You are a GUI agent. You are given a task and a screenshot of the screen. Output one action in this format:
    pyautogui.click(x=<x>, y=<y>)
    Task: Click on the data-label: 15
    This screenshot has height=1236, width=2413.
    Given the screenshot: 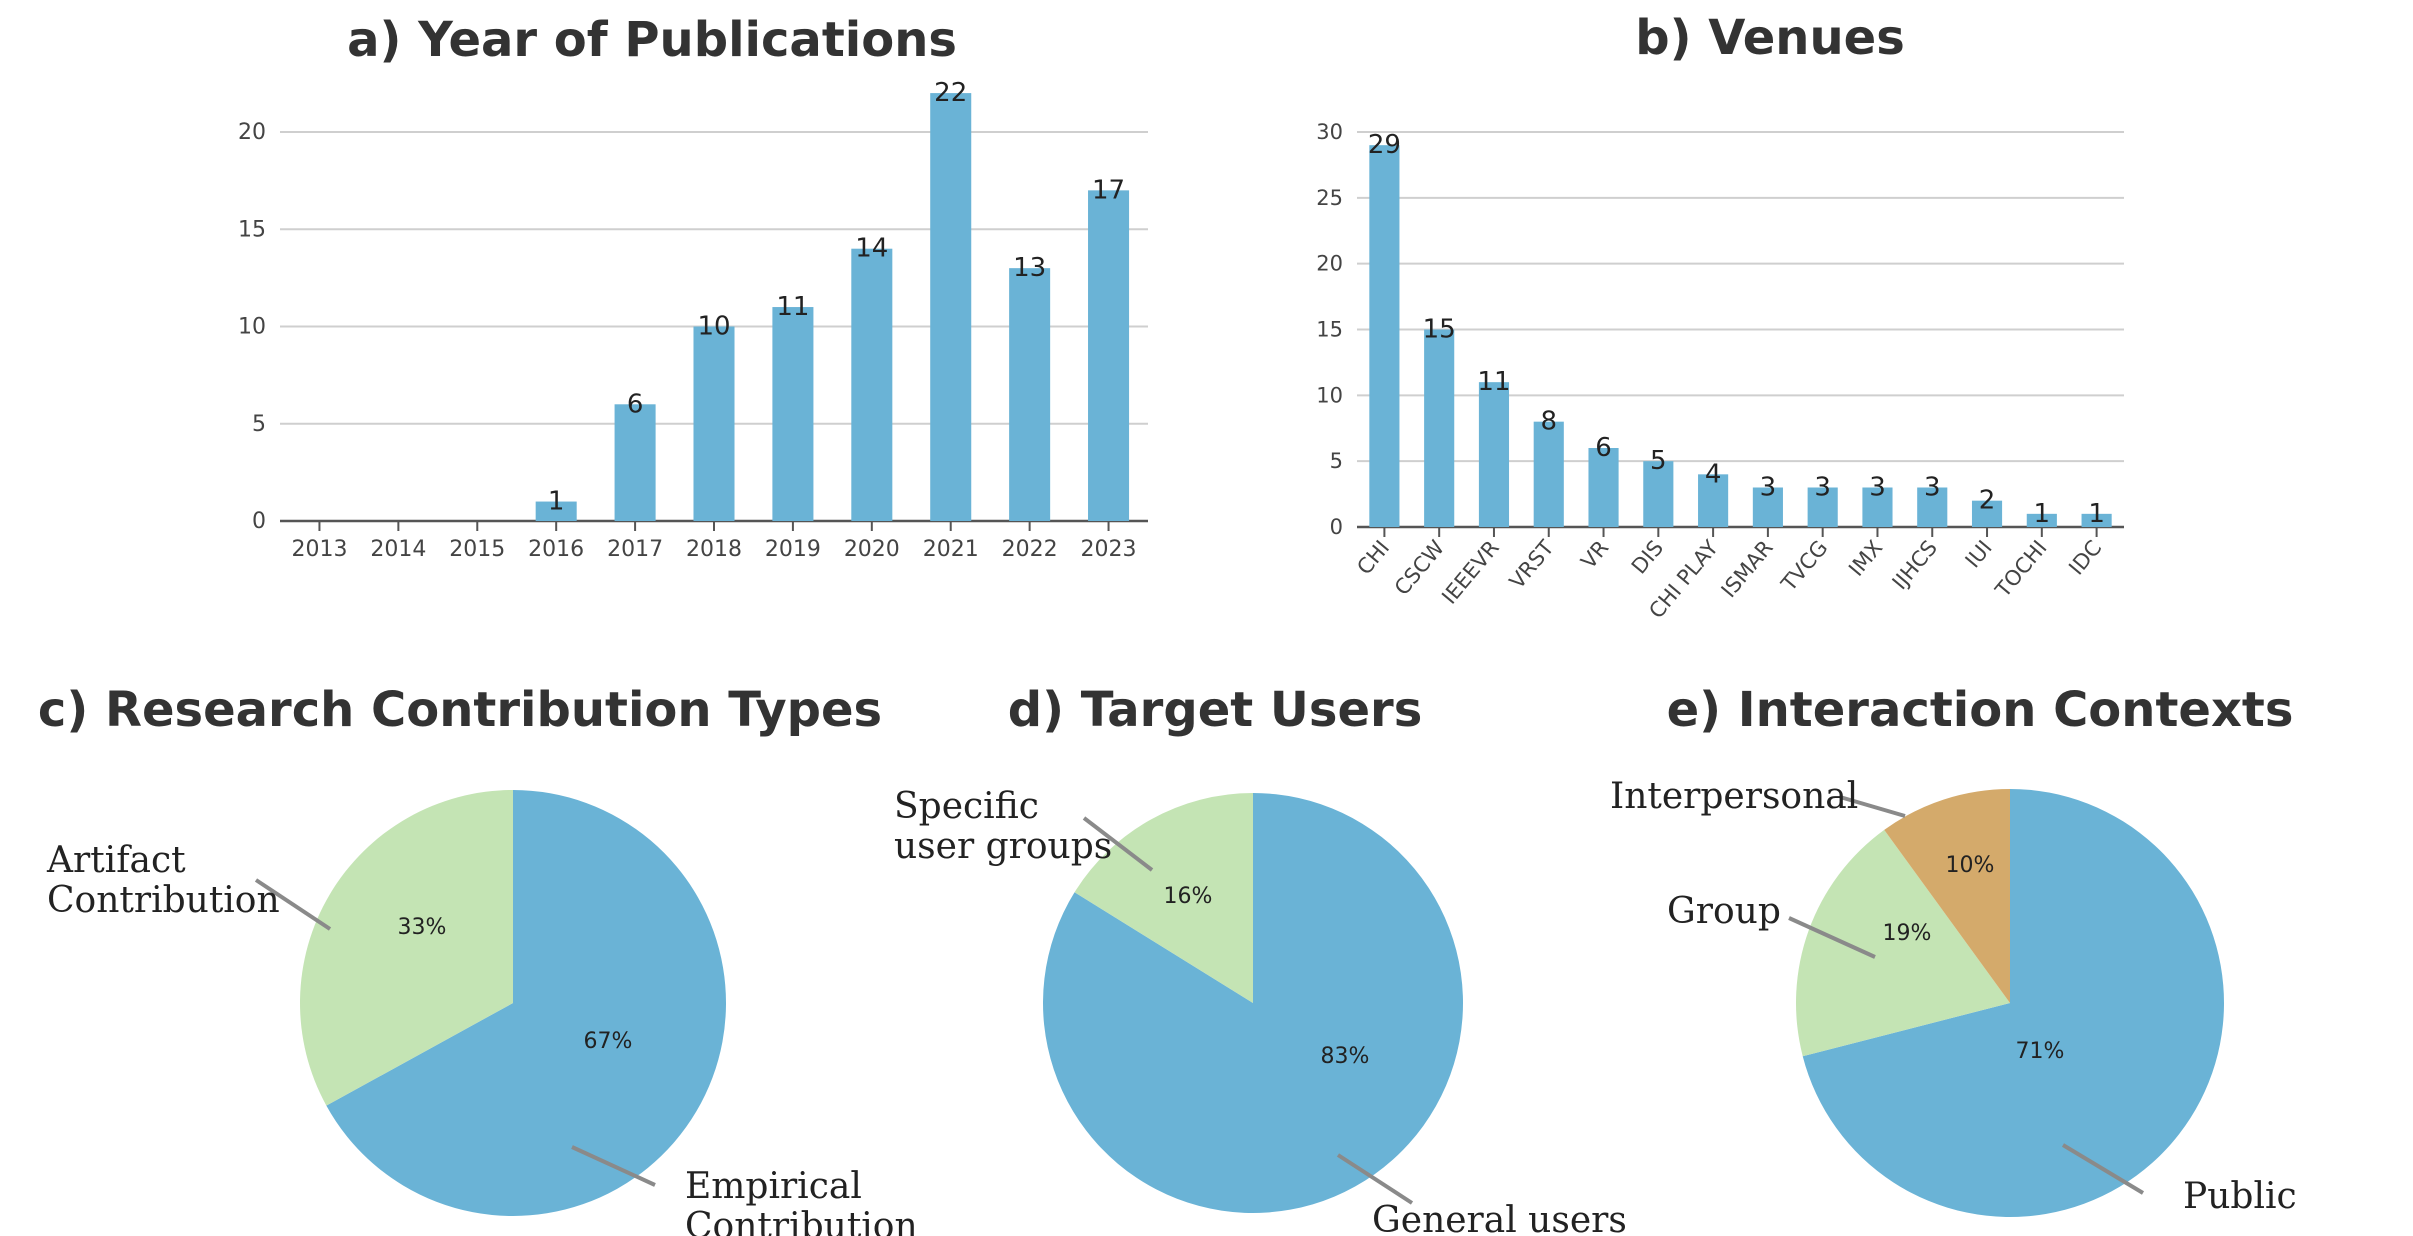 What is the action you would take?
    pyautogui.click(x=1439, y=330)
    